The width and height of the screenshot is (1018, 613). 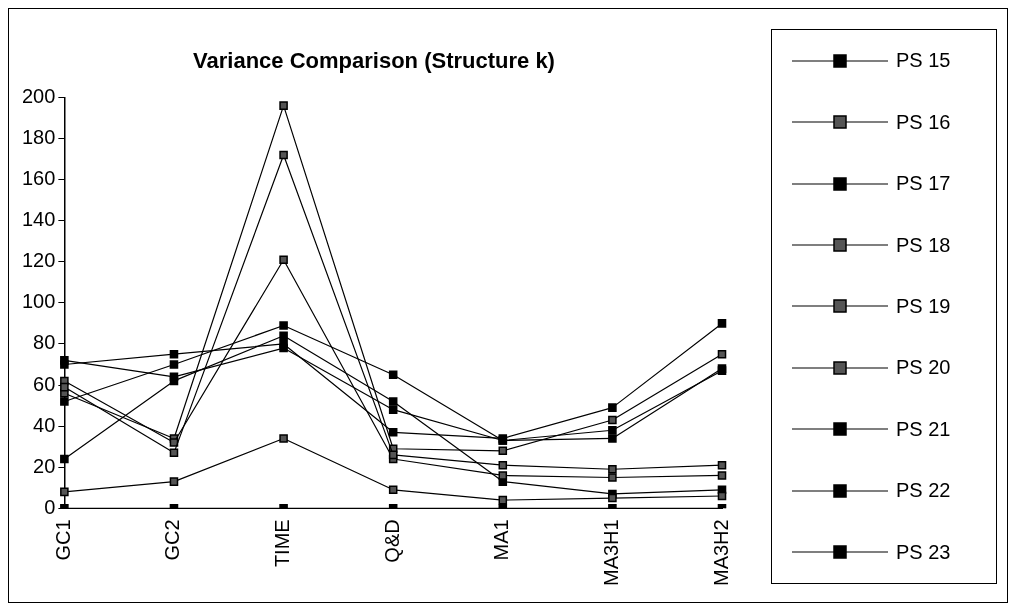 I want to click on legend-label: PS 23, so click(x=923, y=552).